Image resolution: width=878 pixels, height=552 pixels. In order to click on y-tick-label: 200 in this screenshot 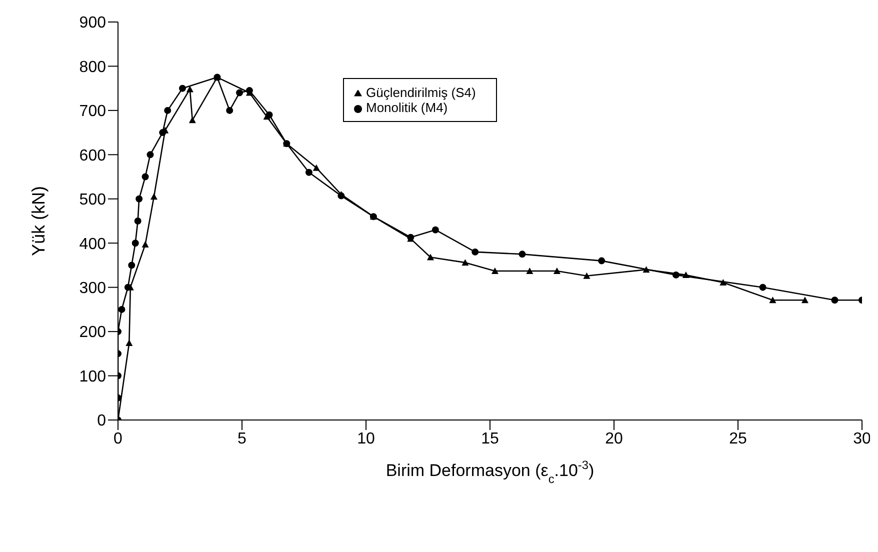, I will do `click(92, 333)`.